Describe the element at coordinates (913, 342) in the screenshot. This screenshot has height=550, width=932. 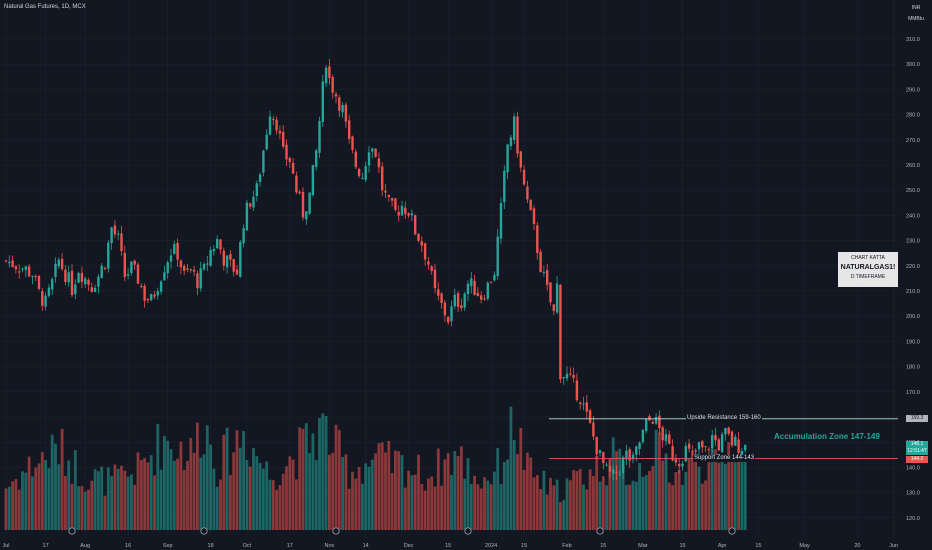
I see `y-tick-label: 190.0` at that location.